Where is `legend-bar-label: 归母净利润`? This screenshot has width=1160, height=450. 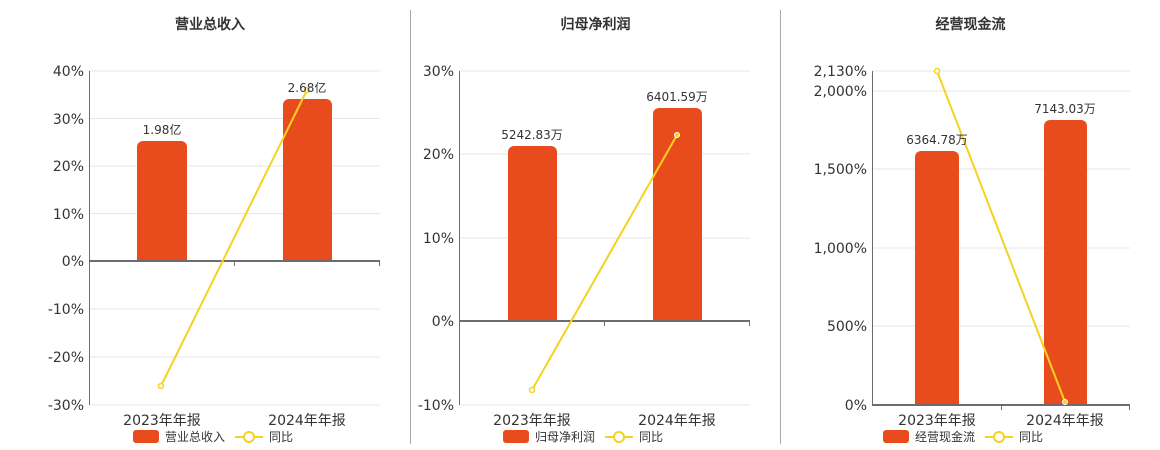
legend-bar-label: 归母净利润 is located at coordinates (565, 437).